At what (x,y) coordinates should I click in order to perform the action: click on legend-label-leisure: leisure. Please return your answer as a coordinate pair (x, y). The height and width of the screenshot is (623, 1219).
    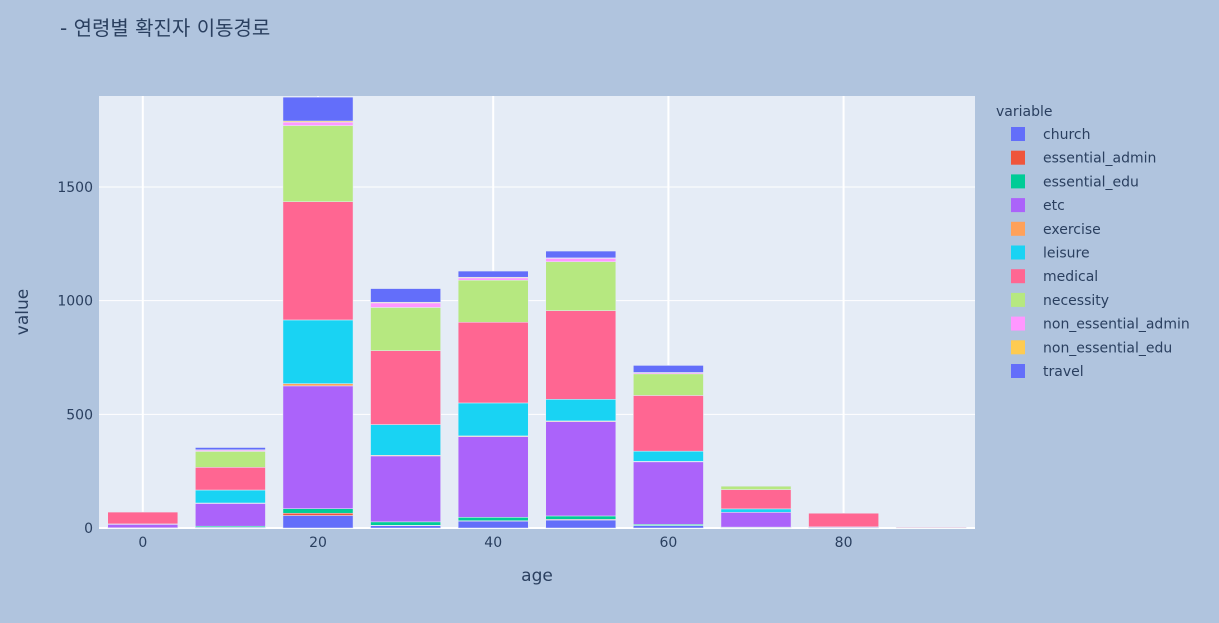
    Looking at the image, I should click on (1066, 254).